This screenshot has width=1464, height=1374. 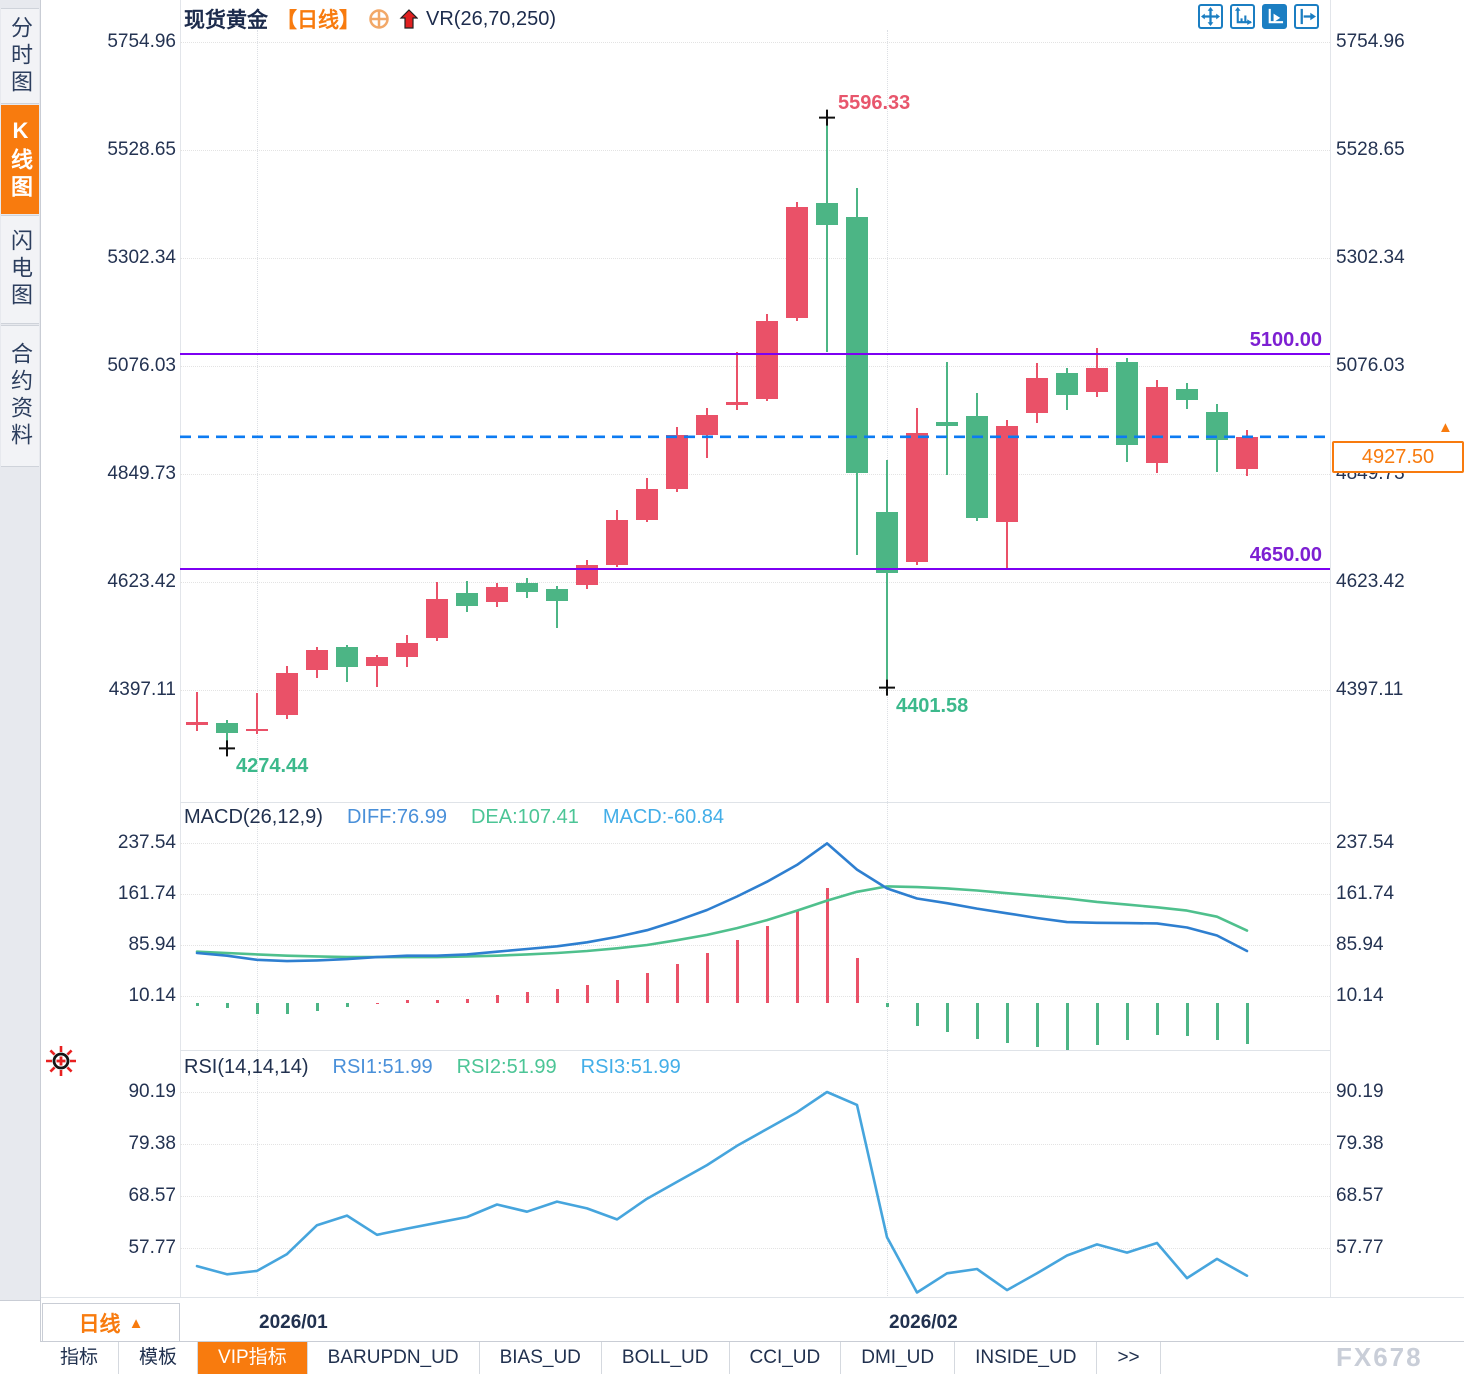 What do you see at coordinates (1360, 995) in the screenshot?
I see `y-axis-label-right: 10.14` at bounding box center [1360, 995].